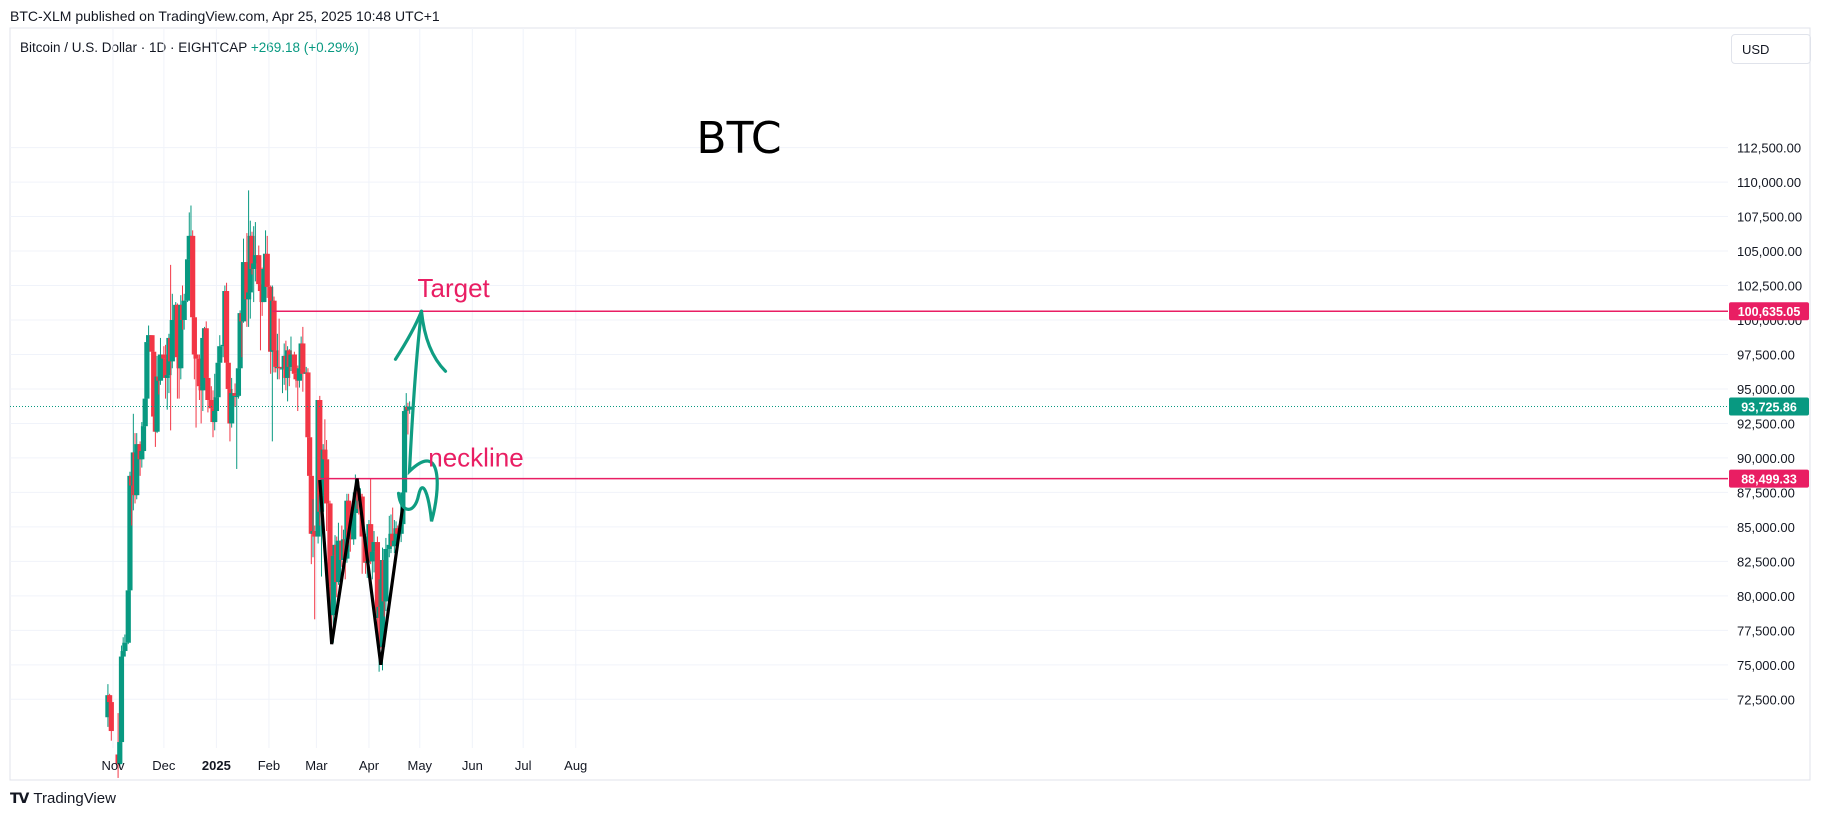 The width and height of the screenshot is (1824, 819). I want to click on x-tick-label: Apr, so click(369, 765).